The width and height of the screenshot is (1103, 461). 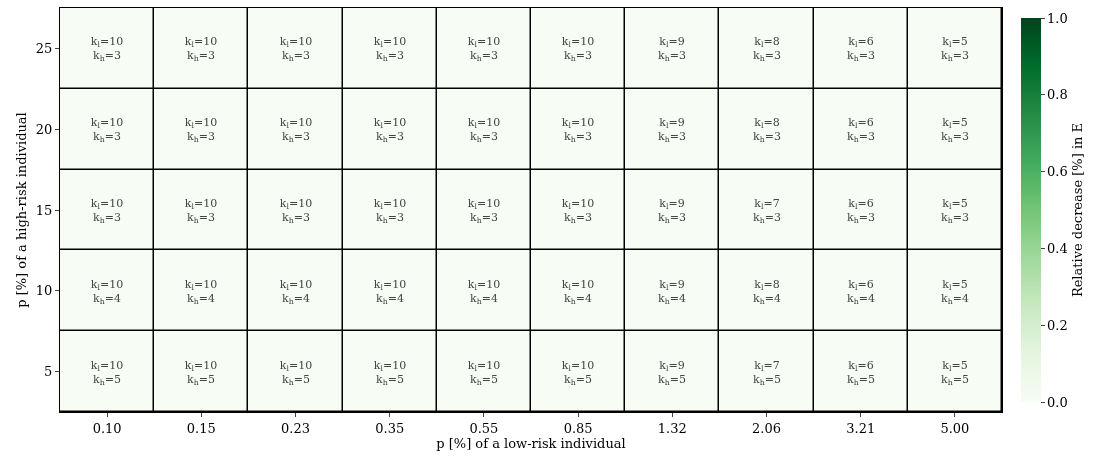 I want to click on y-tick-label: 10, so click(x=44, y=291).